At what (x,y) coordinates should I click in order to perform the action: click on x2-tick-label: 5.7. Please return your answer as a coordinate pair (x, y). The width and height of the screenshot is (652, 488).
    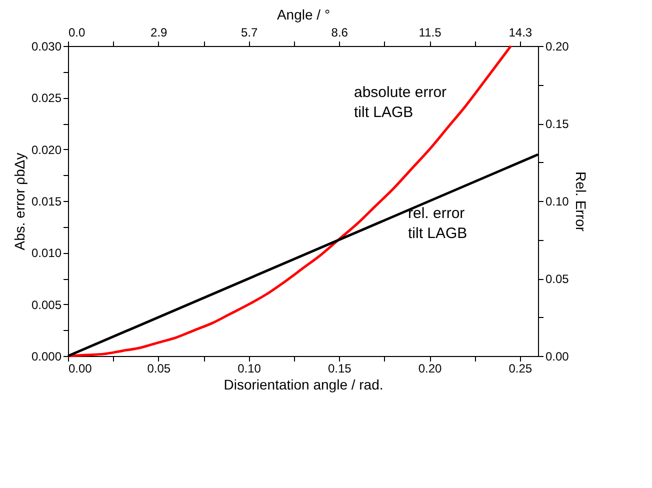
    Looking at the image, I should click on (249, 33).